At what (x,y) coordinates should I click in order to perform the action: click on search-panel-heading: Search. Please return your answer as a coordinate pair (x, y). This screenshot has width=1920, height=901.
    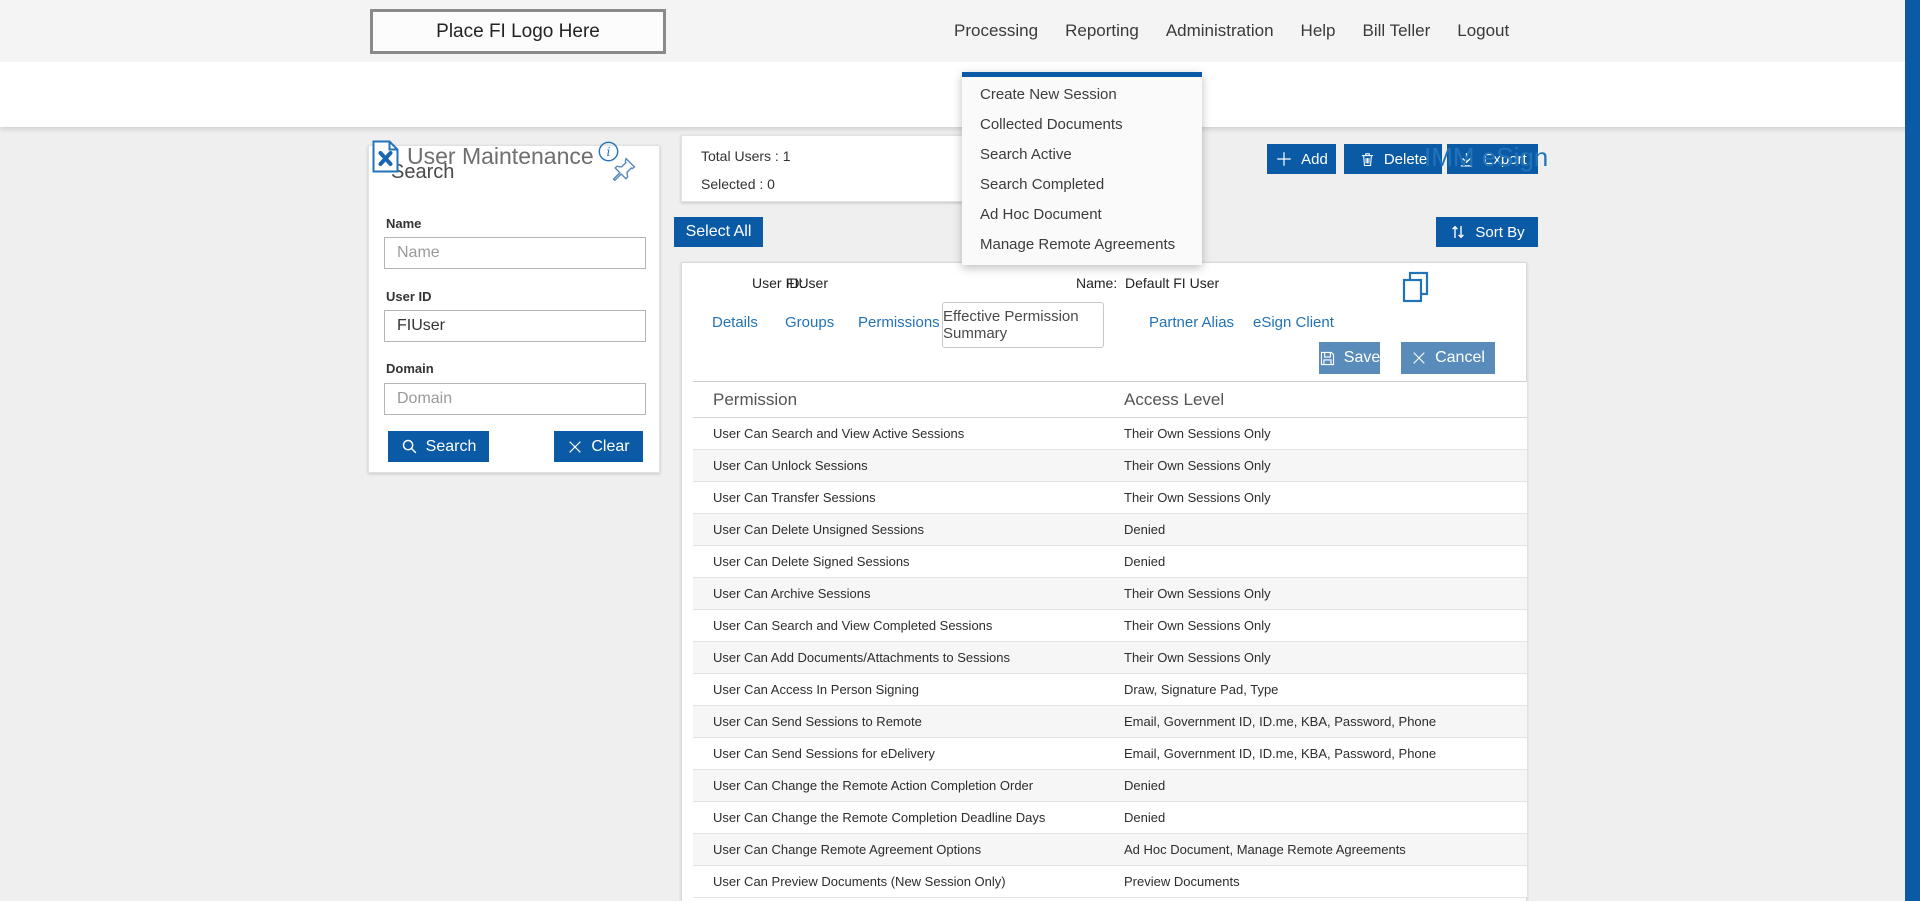
    Looking at the image, I should click on (423, 172).